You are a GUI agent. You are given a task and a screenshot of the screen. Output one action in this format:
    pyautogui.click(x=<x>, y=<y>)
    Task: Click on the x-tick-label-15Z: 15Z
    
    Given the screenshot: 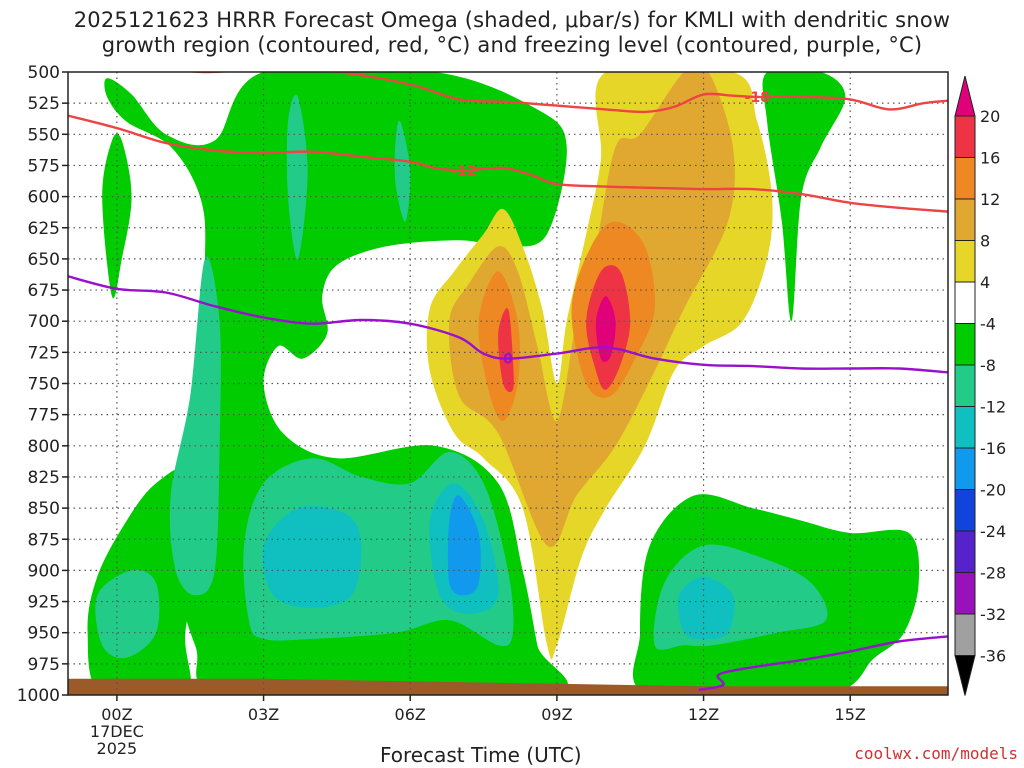 What is the action you would take?
    pyautogui.click(x=850, y=714)
    